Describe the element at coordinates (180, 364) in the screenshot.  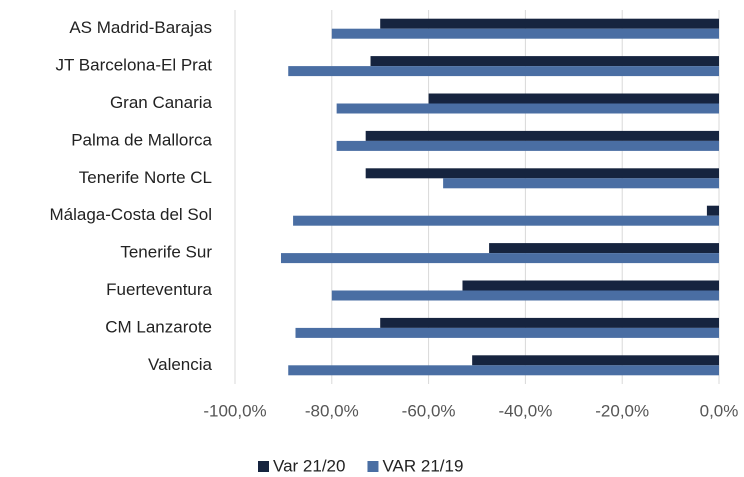
I see `y-tick-label: Valencia` at that location.